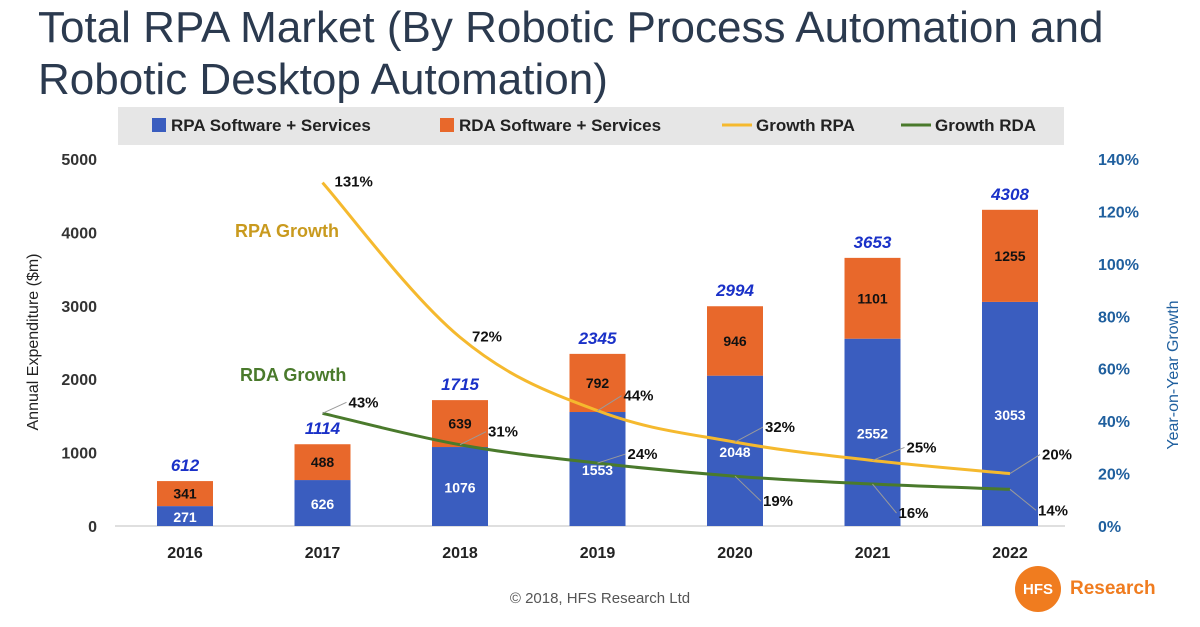 This screenshot has height=627, width=1200. I want to click on bar-rpa-label: 271, so click(185, 517).